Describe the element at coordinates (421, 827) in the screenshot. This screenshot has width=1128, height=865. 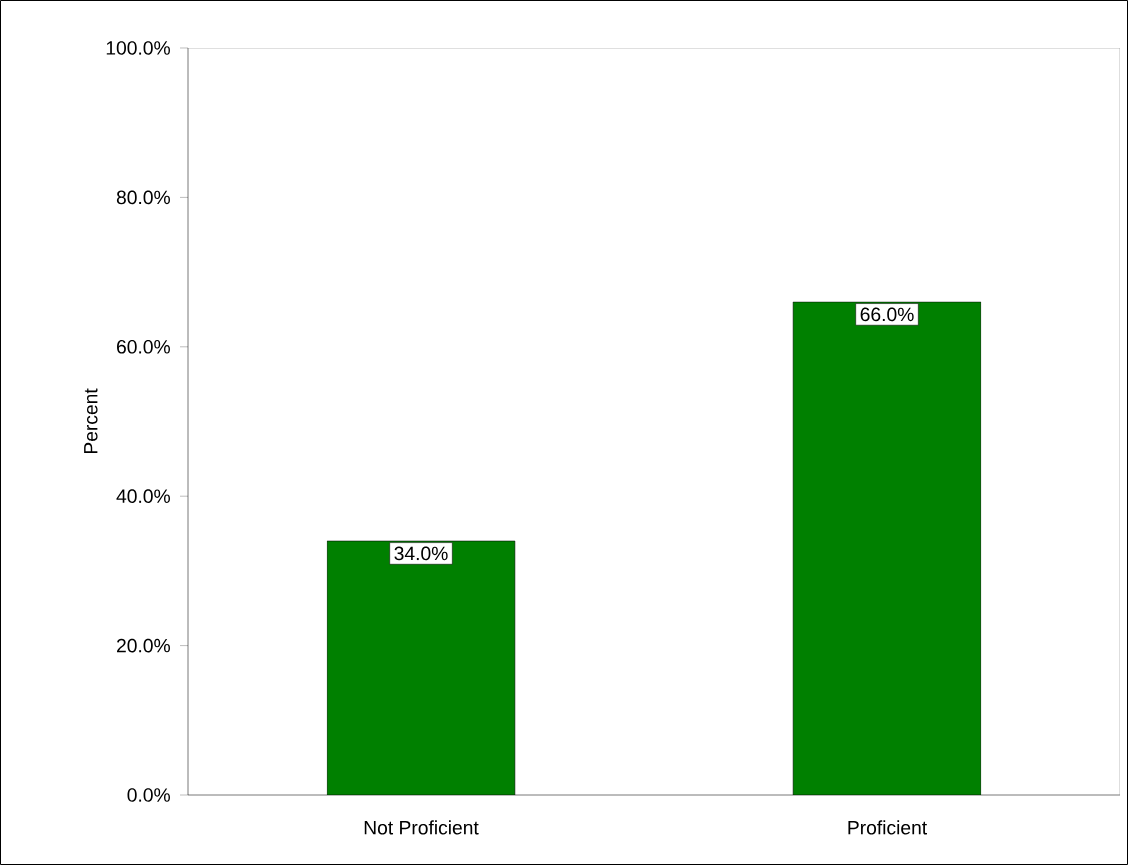
I see `x-tick-label: Not Proficient` at that location.